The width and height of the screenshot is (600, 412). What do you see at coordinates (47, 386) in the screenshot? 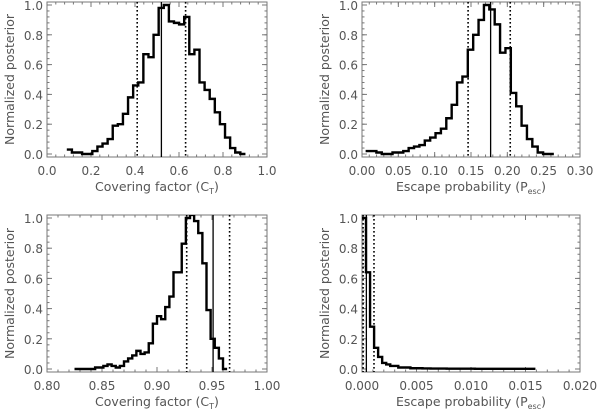
I see `x-tick-label: 0.80` at bounding box center [47, 386].